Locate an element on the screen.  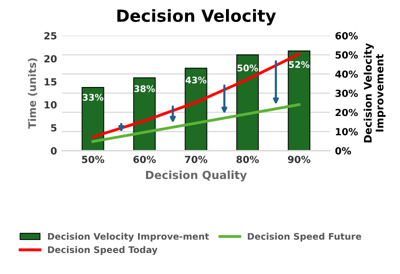
y-axis-title: Time (units) is located at coordinates (33, 93).